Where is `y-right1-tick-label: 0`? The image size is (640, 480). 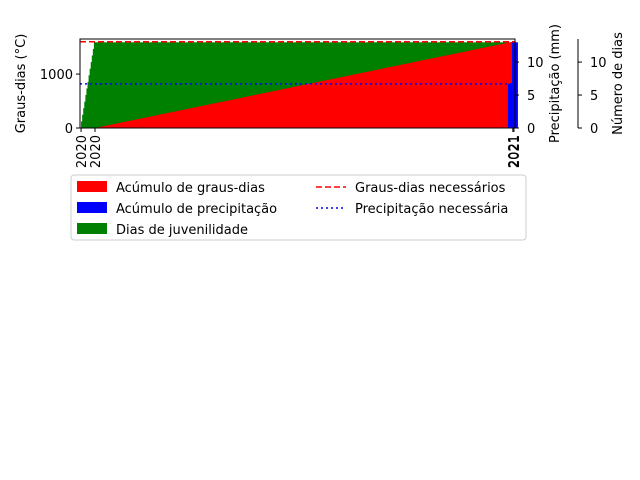
y-right1-tick-label: 0 is located at coordinates (531, 129).